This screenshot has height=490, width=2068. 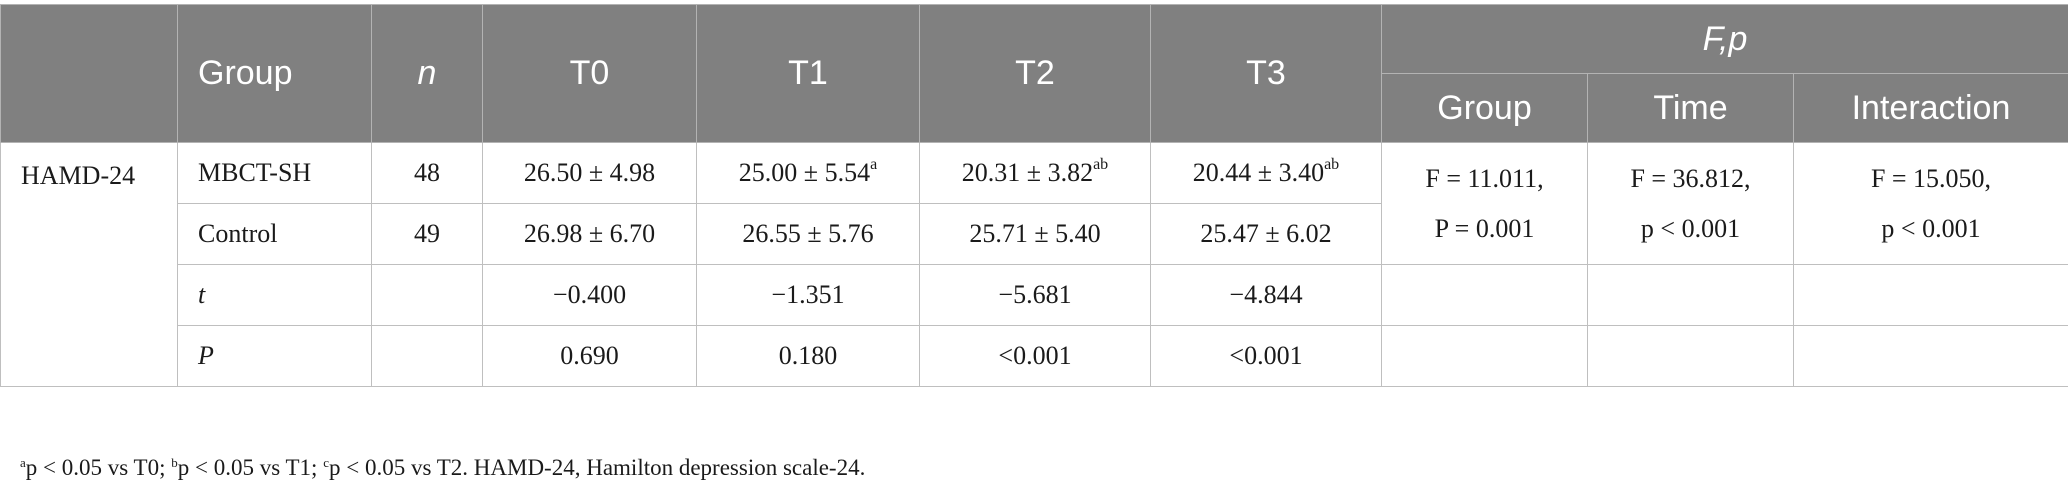 I want to click on header-row-2: Group Time Interaction, so click(x=1034, y=108).